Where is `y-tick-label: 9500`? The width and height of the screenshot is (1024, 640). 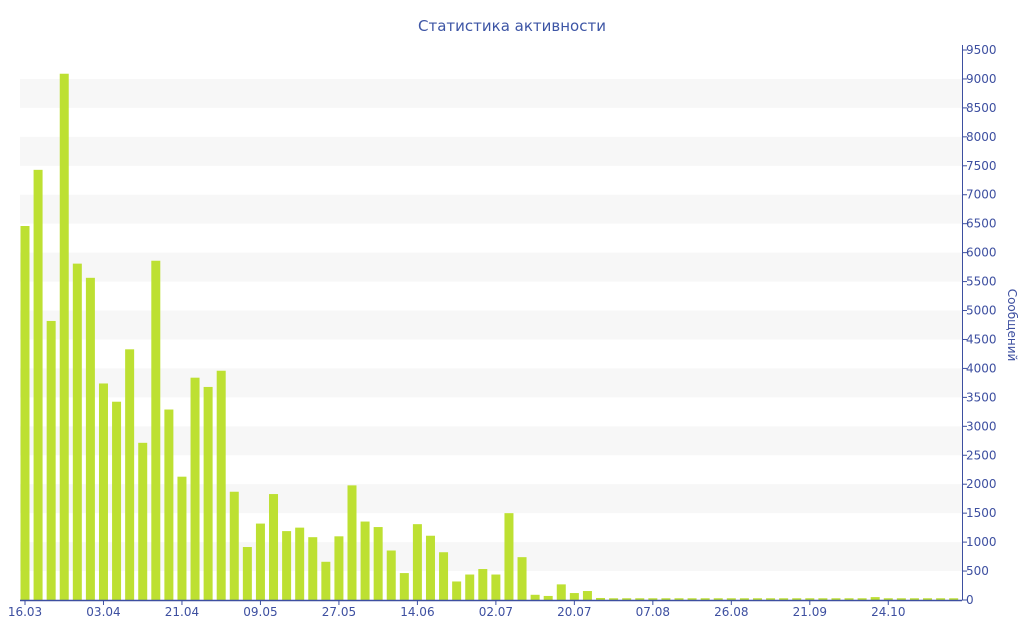 y-tick-label: 9500 is located at coordinates (981, 50).